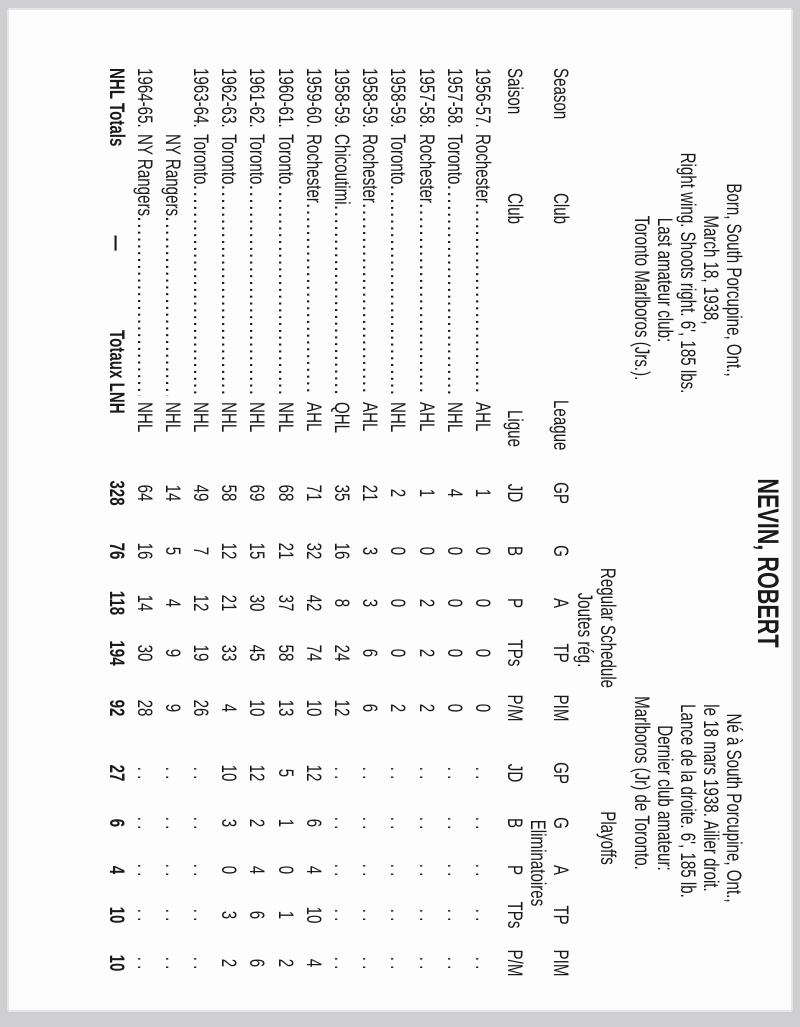 The width and height of the screenshot is (800, 1027). What do you see at coordinates (313, 653) in the screenshot?
I see `regular-tp: 74` at bounding box center [313, 653].